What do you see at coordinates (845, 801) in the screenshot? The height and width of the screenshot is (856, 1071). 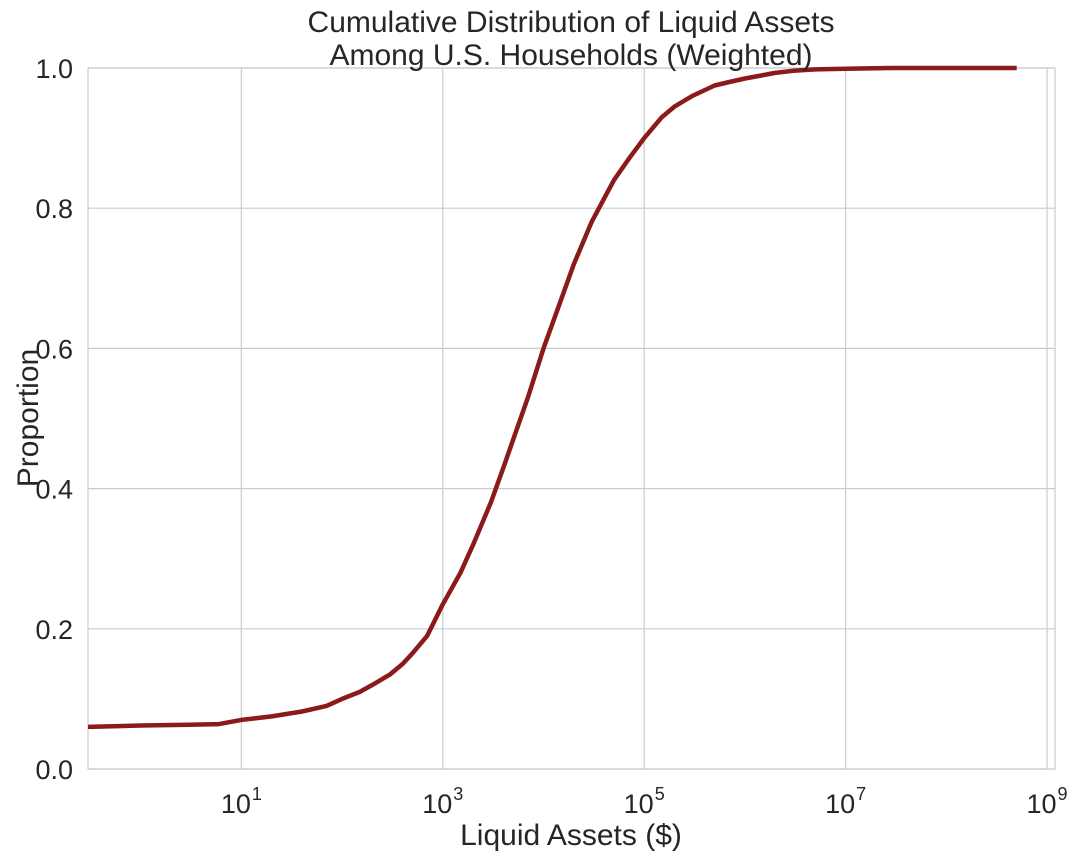 I see `x-tick-label: 10⁷` at bounding box center [845, 801].